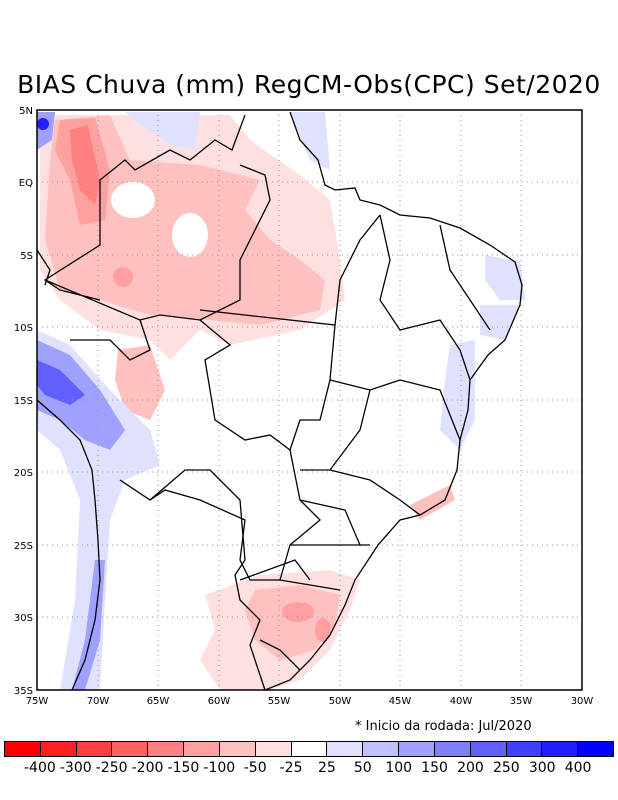  Describe the element at coordinates (279, 701) in the screenshot. I see `x-tick-label: 55W` at that location.